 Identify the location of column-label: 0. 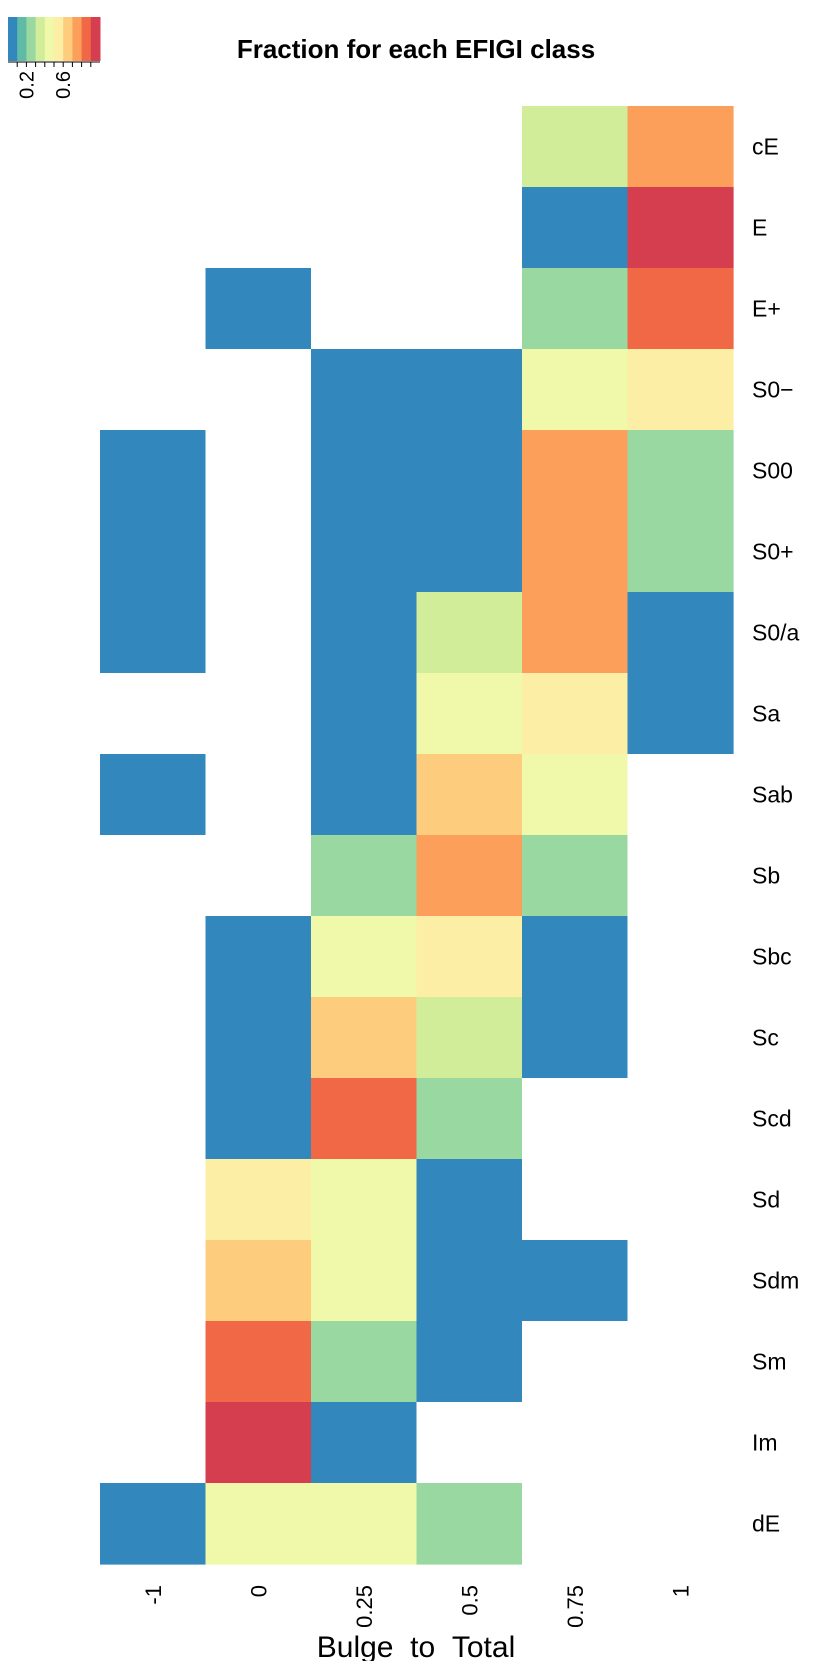
(258, 1591).